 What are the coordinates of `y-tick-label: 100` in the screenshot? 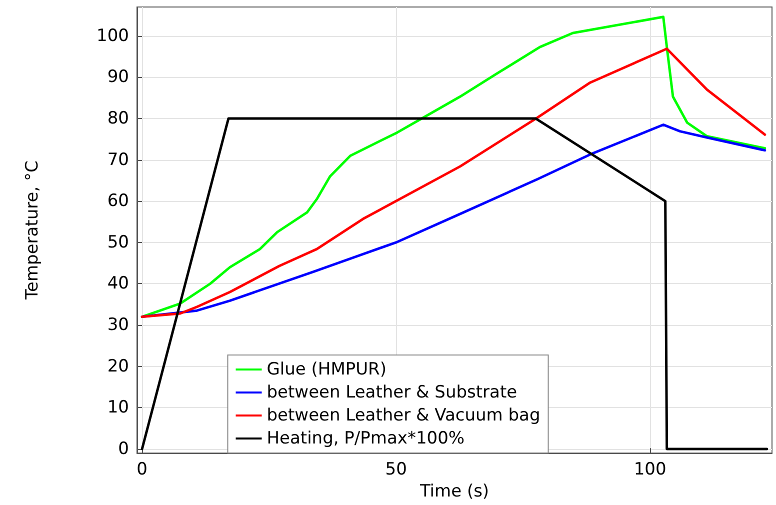 It's located at (112, 36).